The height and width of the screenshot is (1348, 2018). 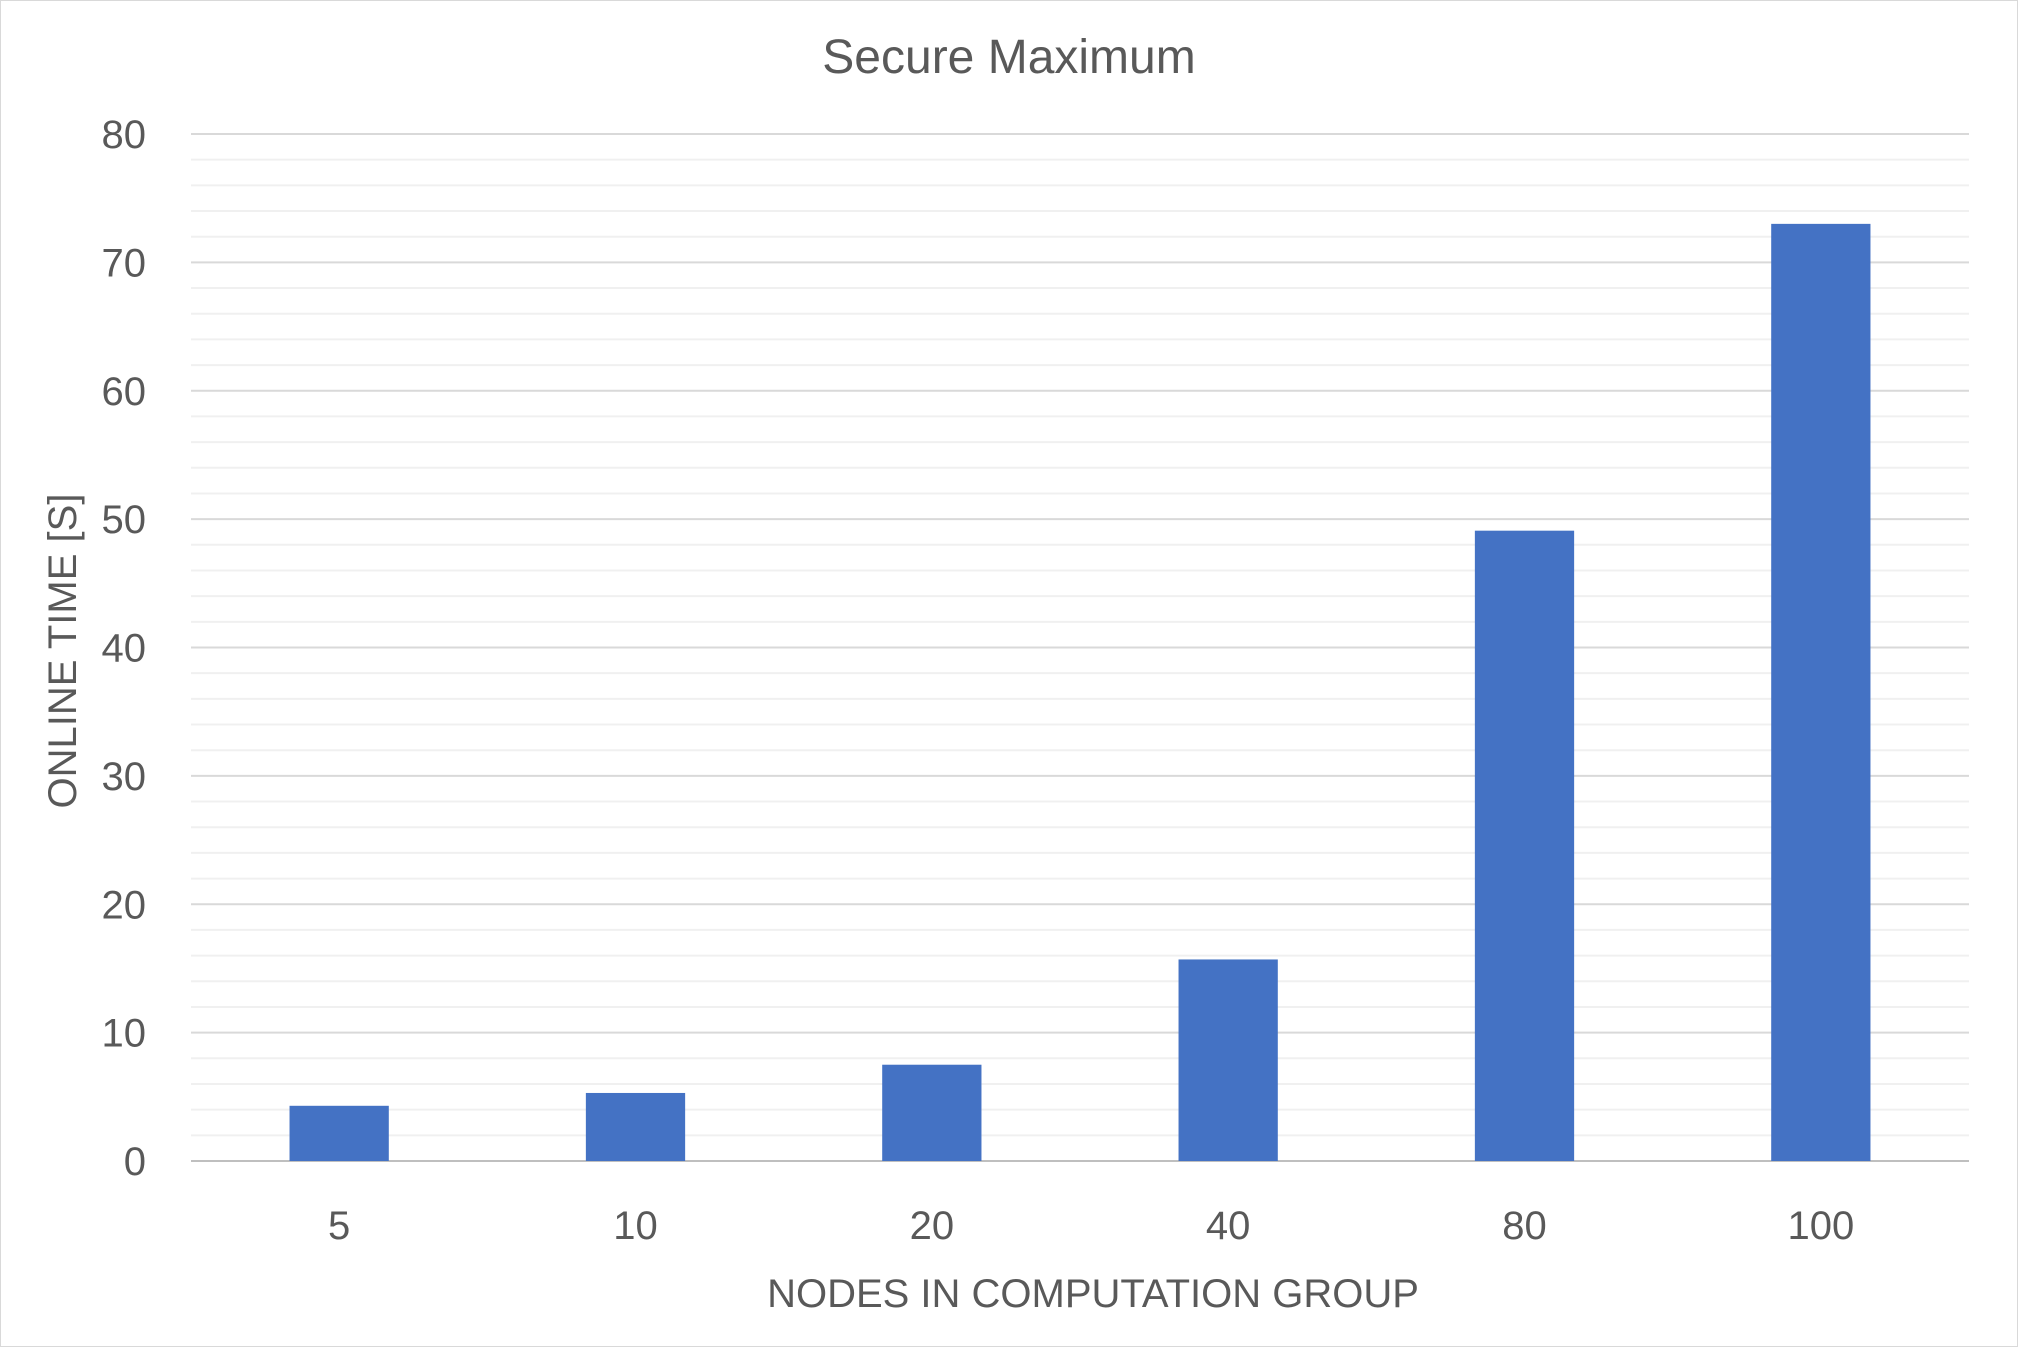 What do you see at coordinates (1820, 1226) in the screenshot?
I see `x-tick-label: 100` at bounding box center [1820, 1226].